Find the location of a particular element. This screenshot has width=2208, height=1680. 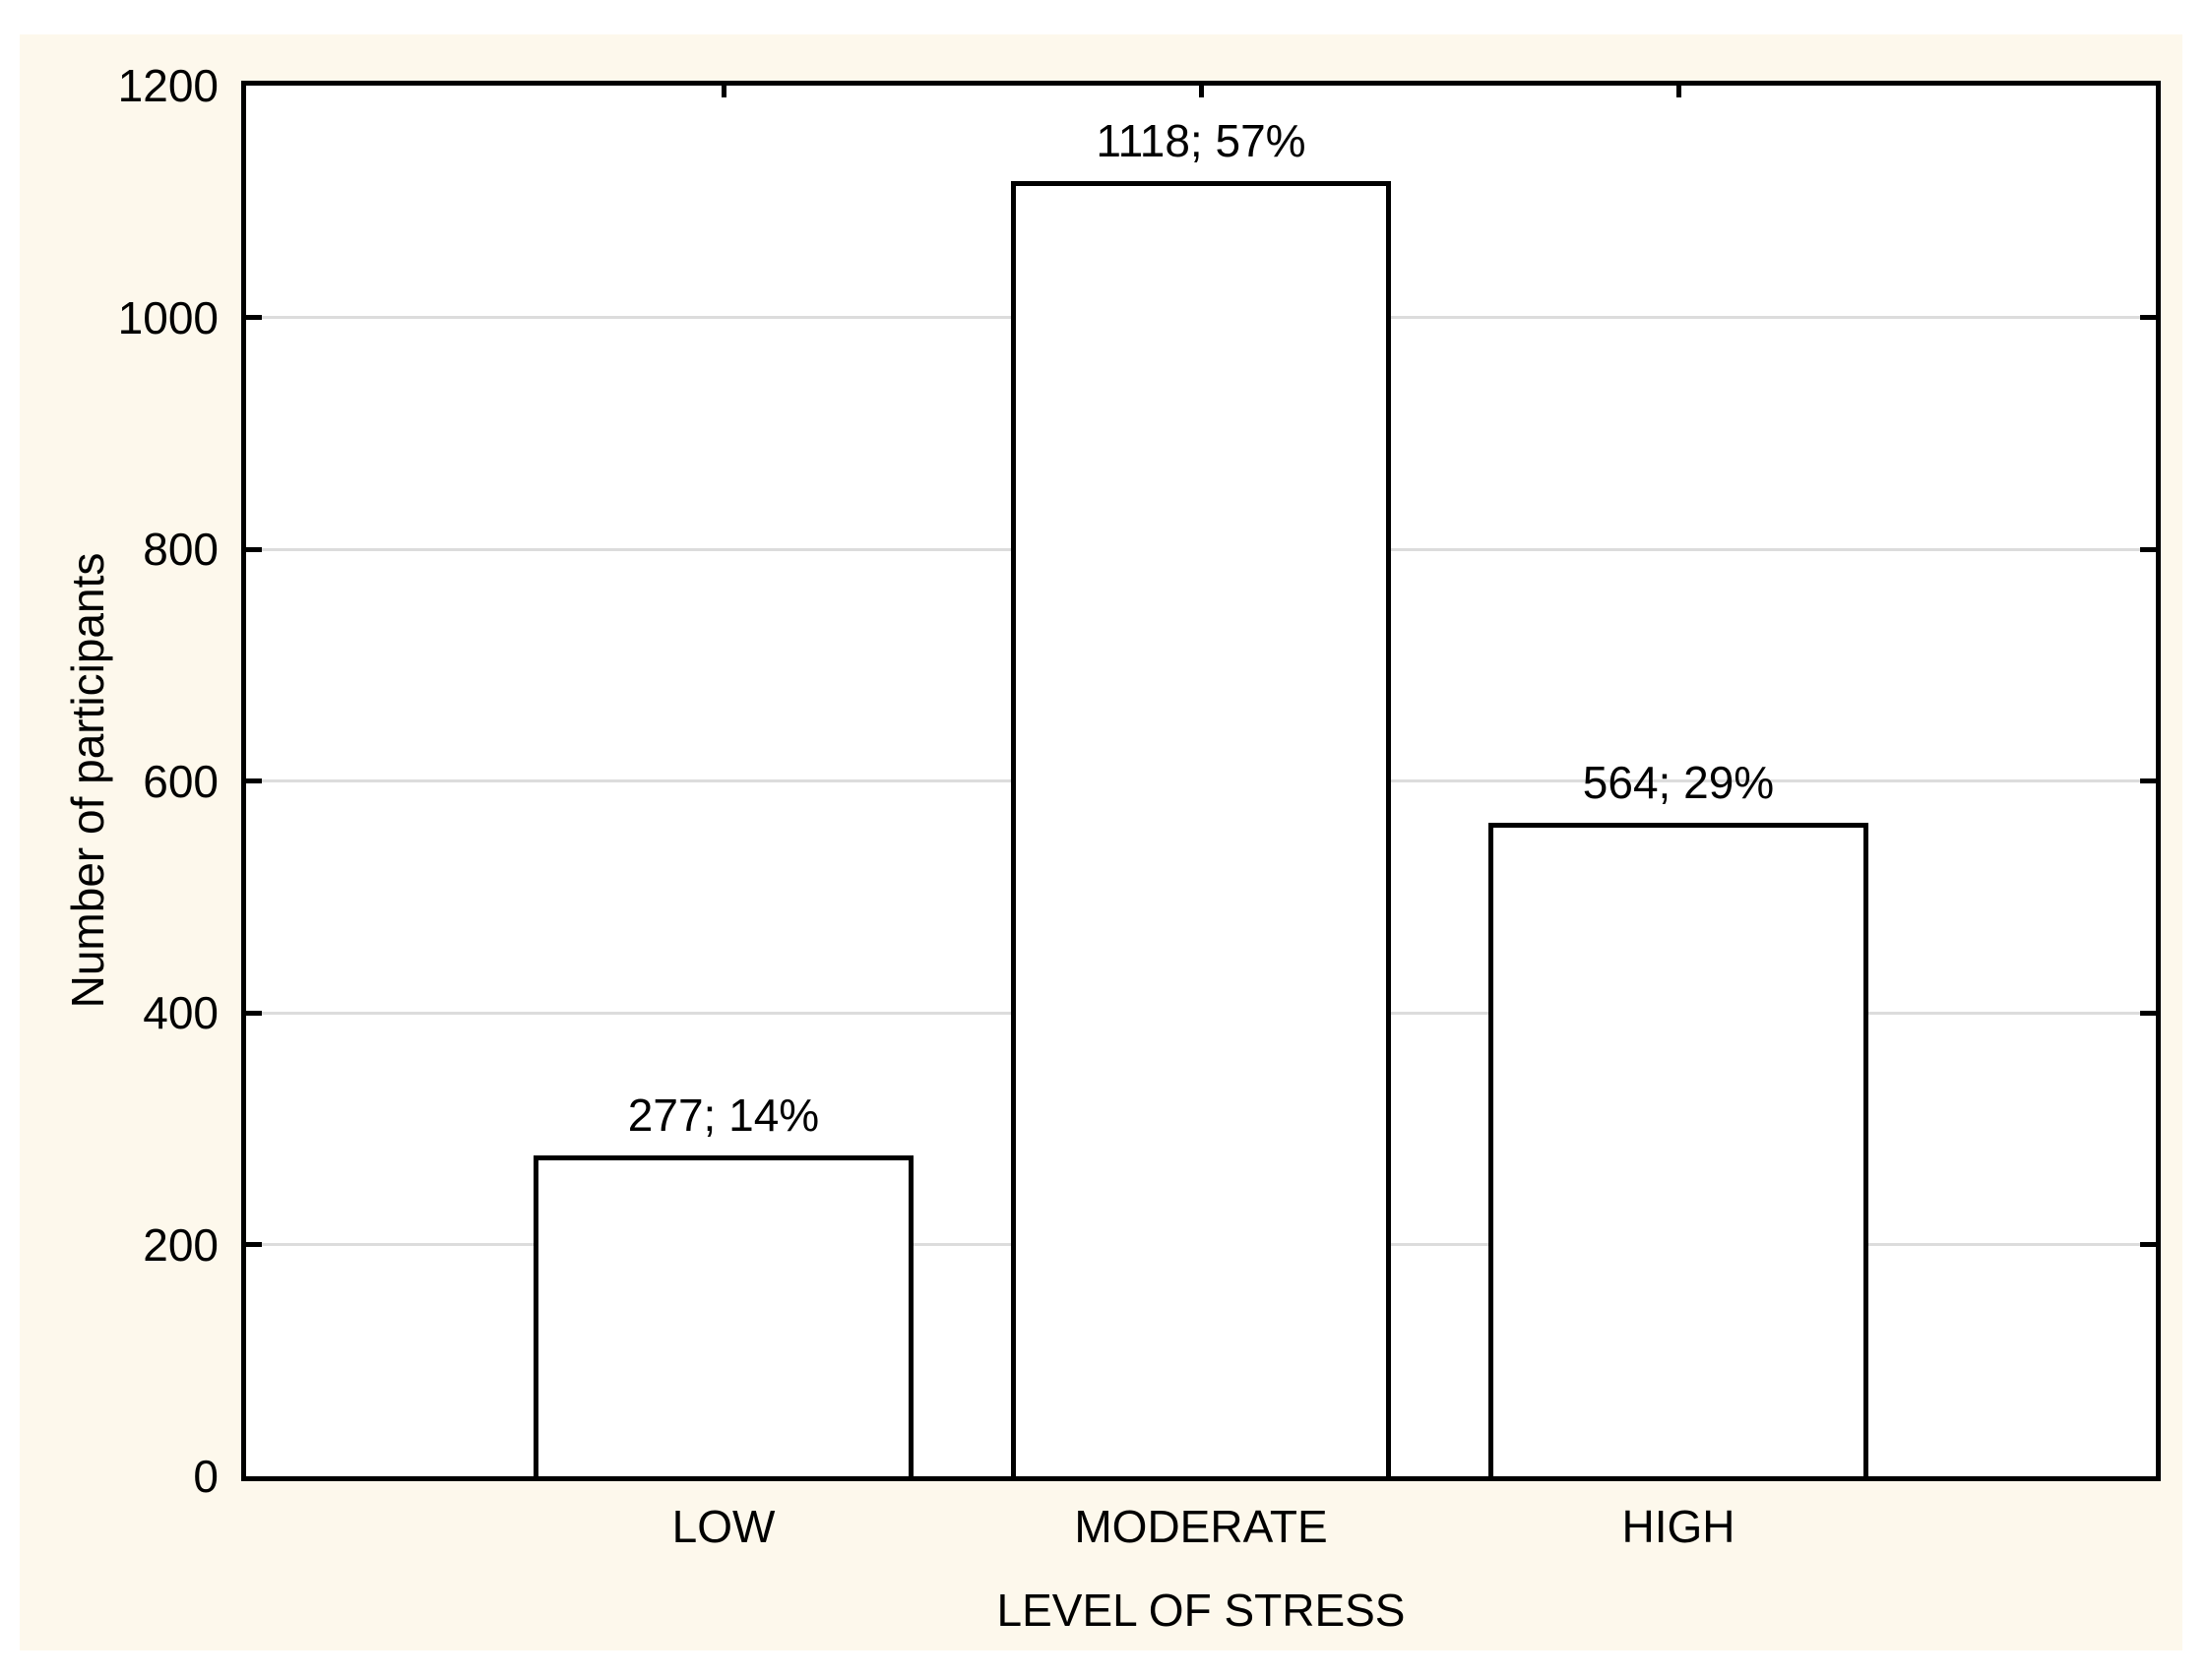

y-axis-tick-label: 400 is located at coordinates (181, 1012).